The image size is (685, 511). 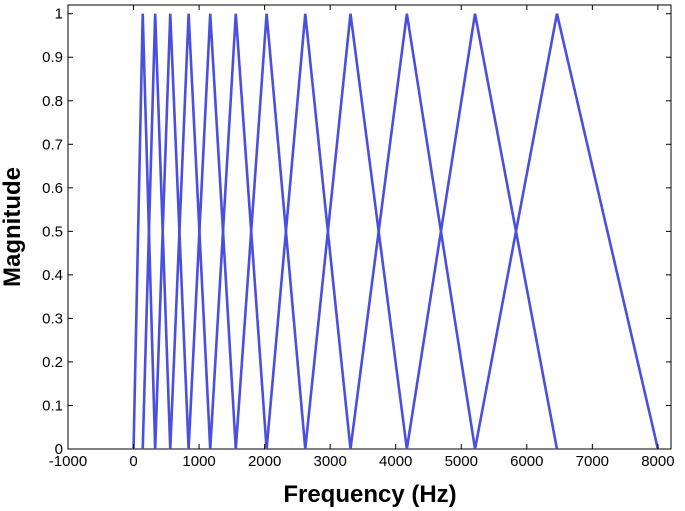 What do you see at coordinates (59, 14) in the screenshot?
I see `y-tick-label: 1` at bounding box center [59, 14].